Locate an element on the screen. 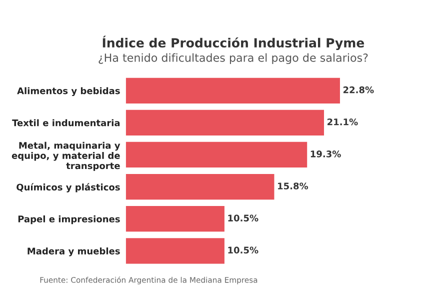 The image size is (440, 287). y-tick-label: Alimentos y bebidas is located at coordinates (68, 91).